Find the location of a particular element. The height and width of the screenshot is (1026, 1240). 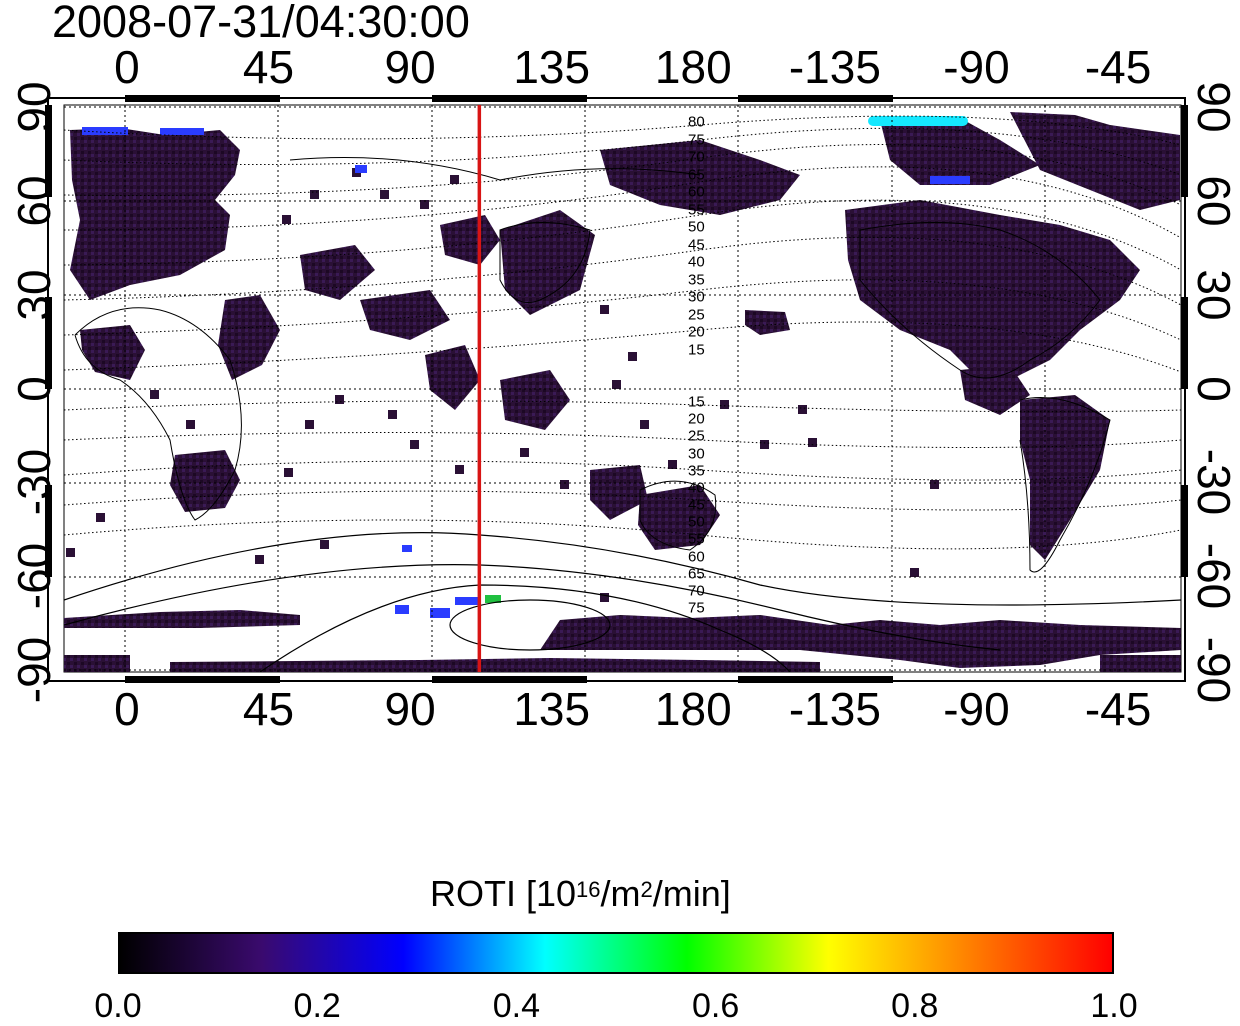

contour-label-north: 75 is located at coordinates (696, 140).